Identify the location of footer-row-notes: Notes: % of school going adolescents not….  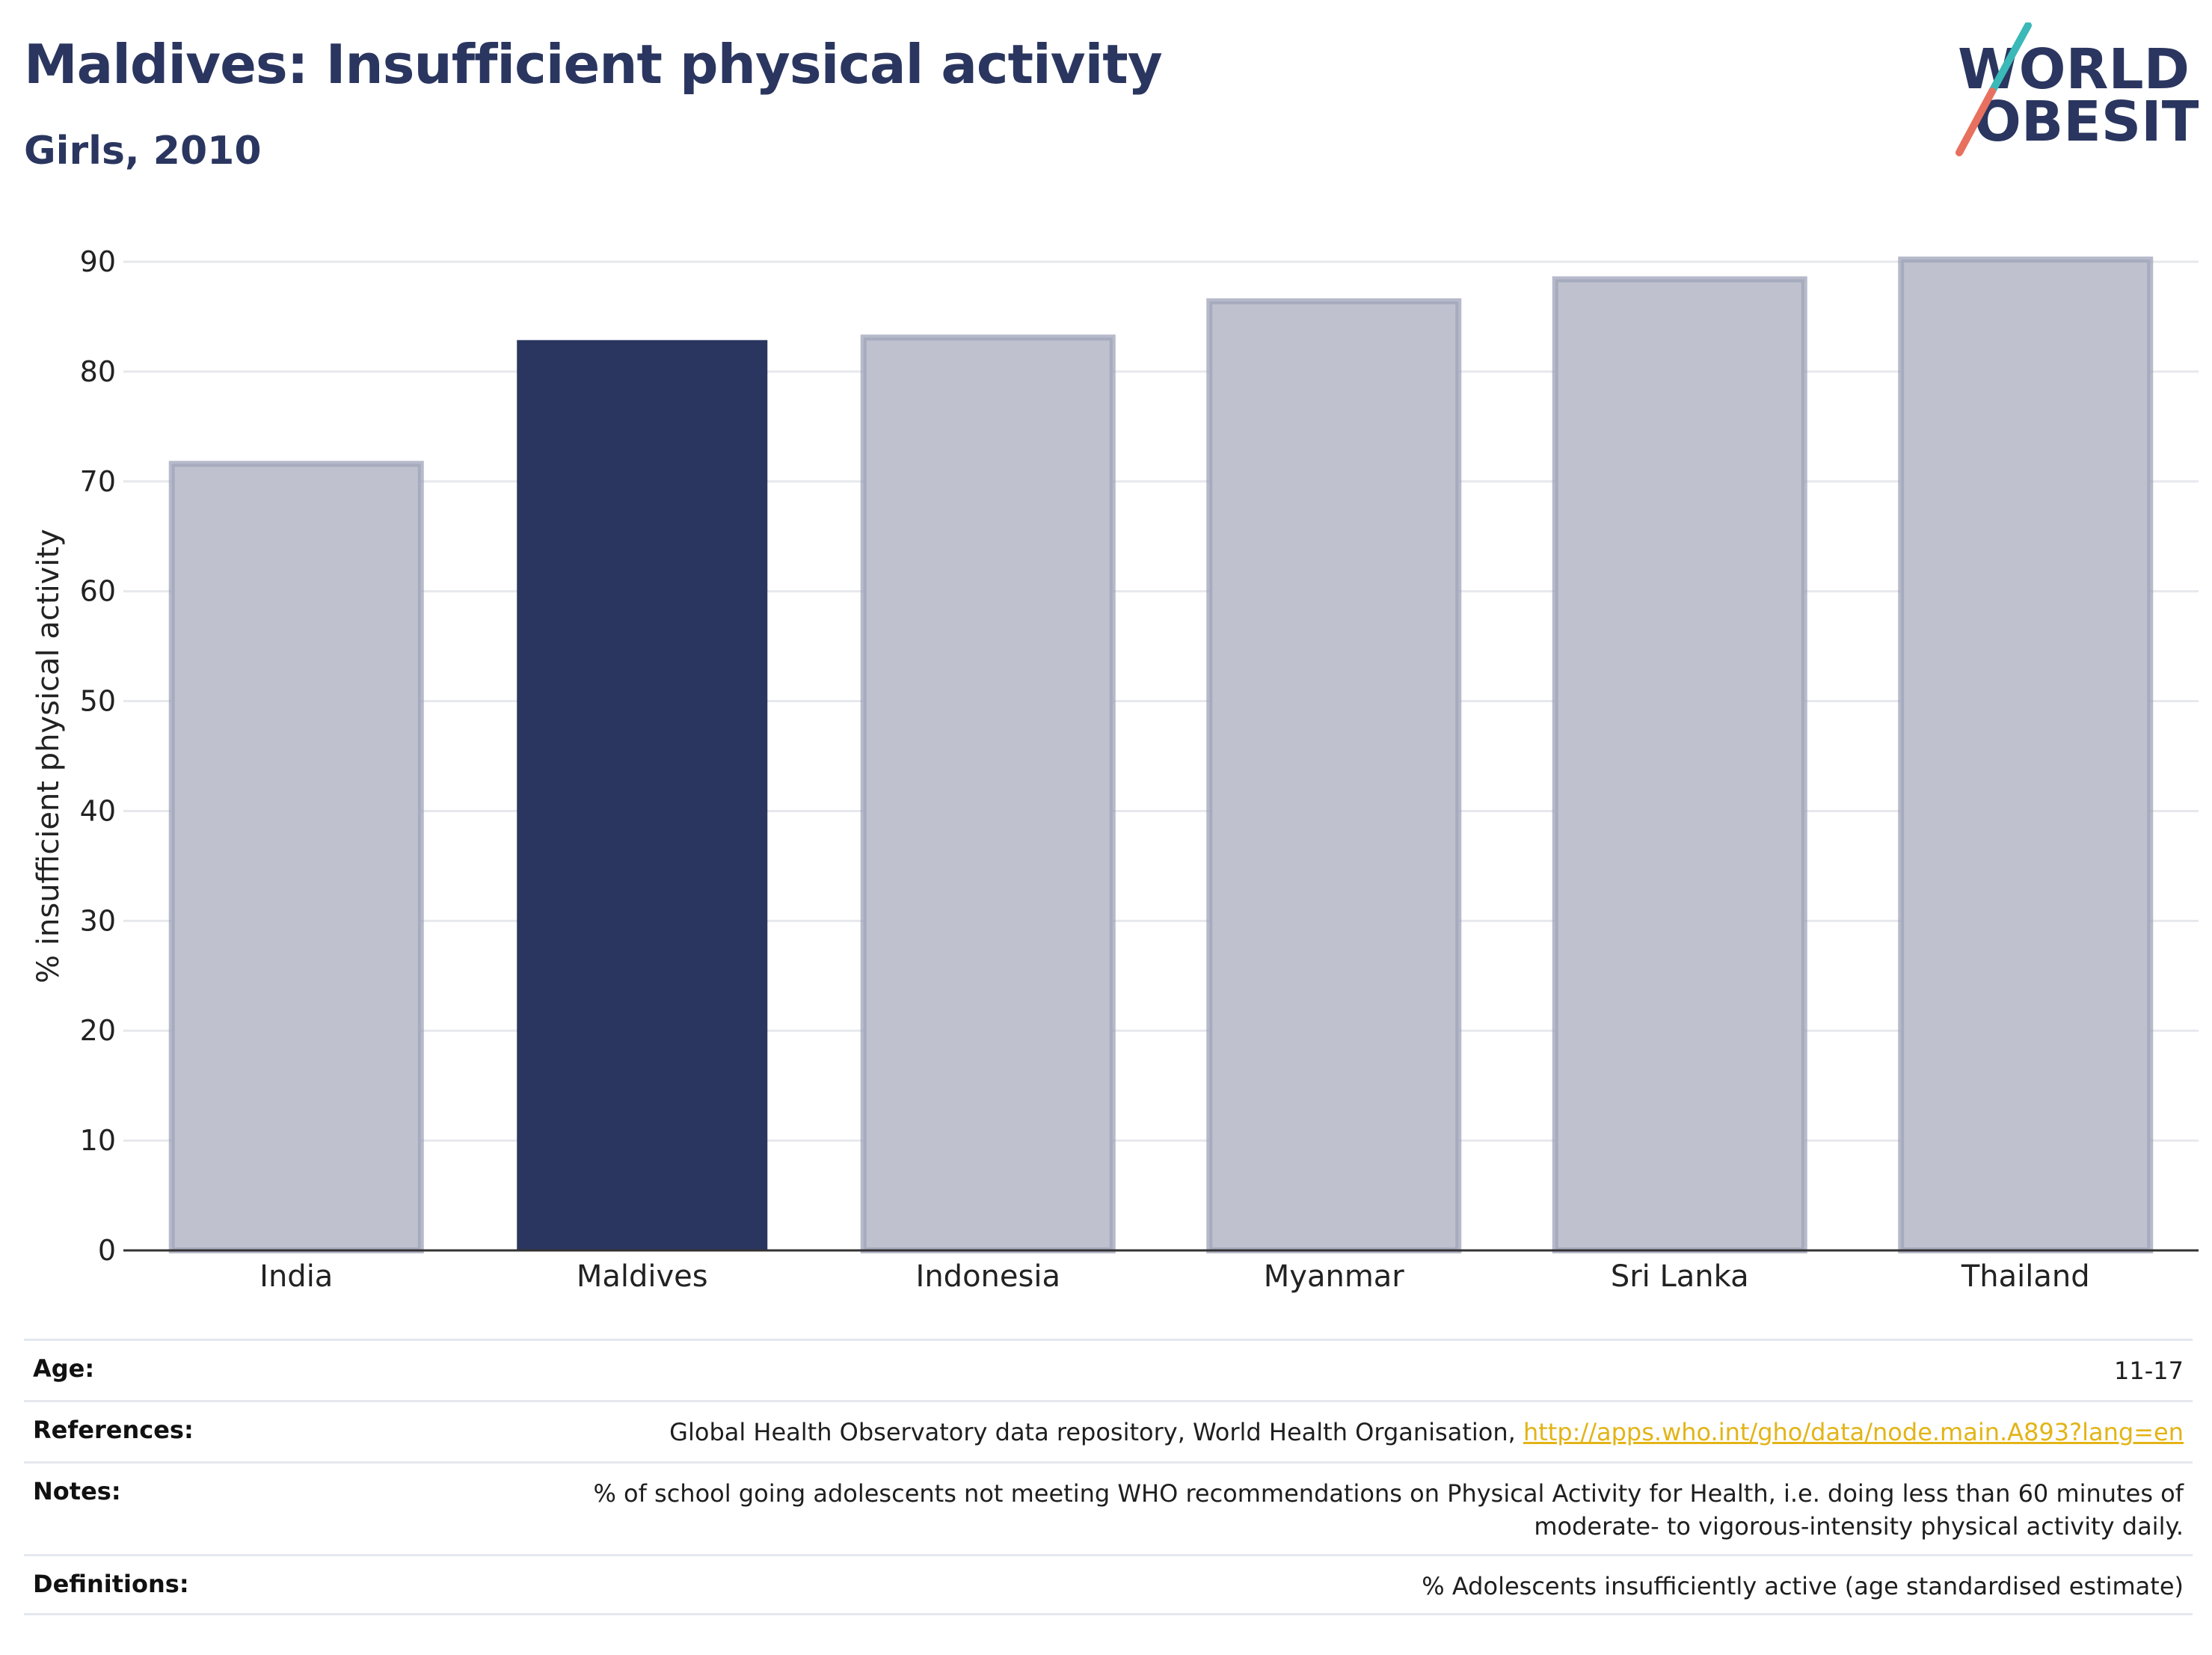
(1108, 1507).